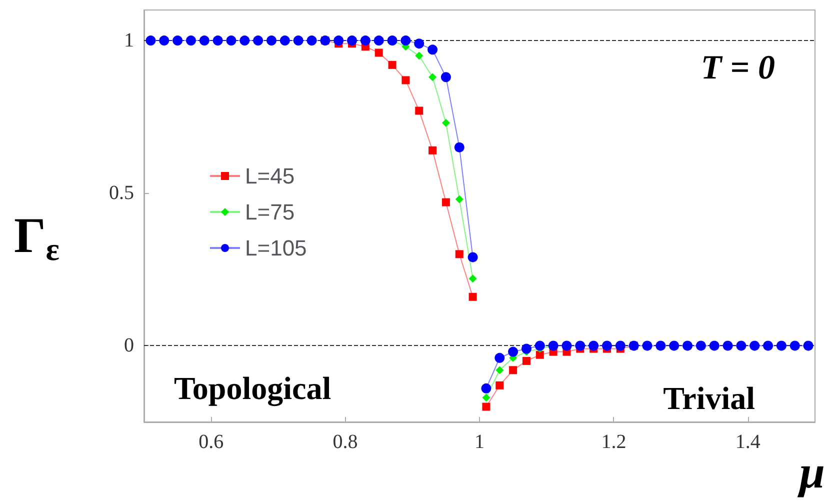 Image resolution: width=839 pixels, height=501 pixels. I want to click on legend-label: L=105, so click(276, 248).